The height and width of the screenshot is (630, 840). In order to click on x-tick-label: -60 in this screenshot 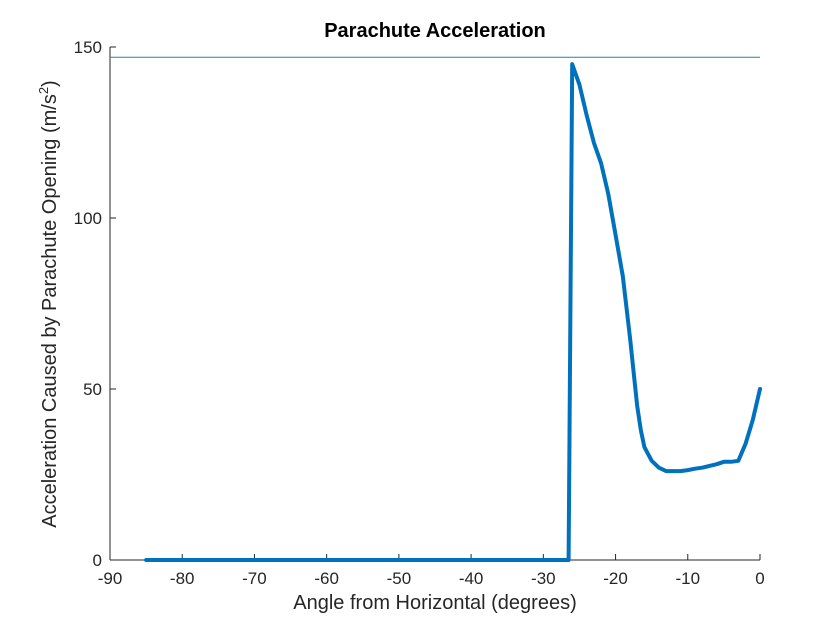, I will do `click(326, 578)`.